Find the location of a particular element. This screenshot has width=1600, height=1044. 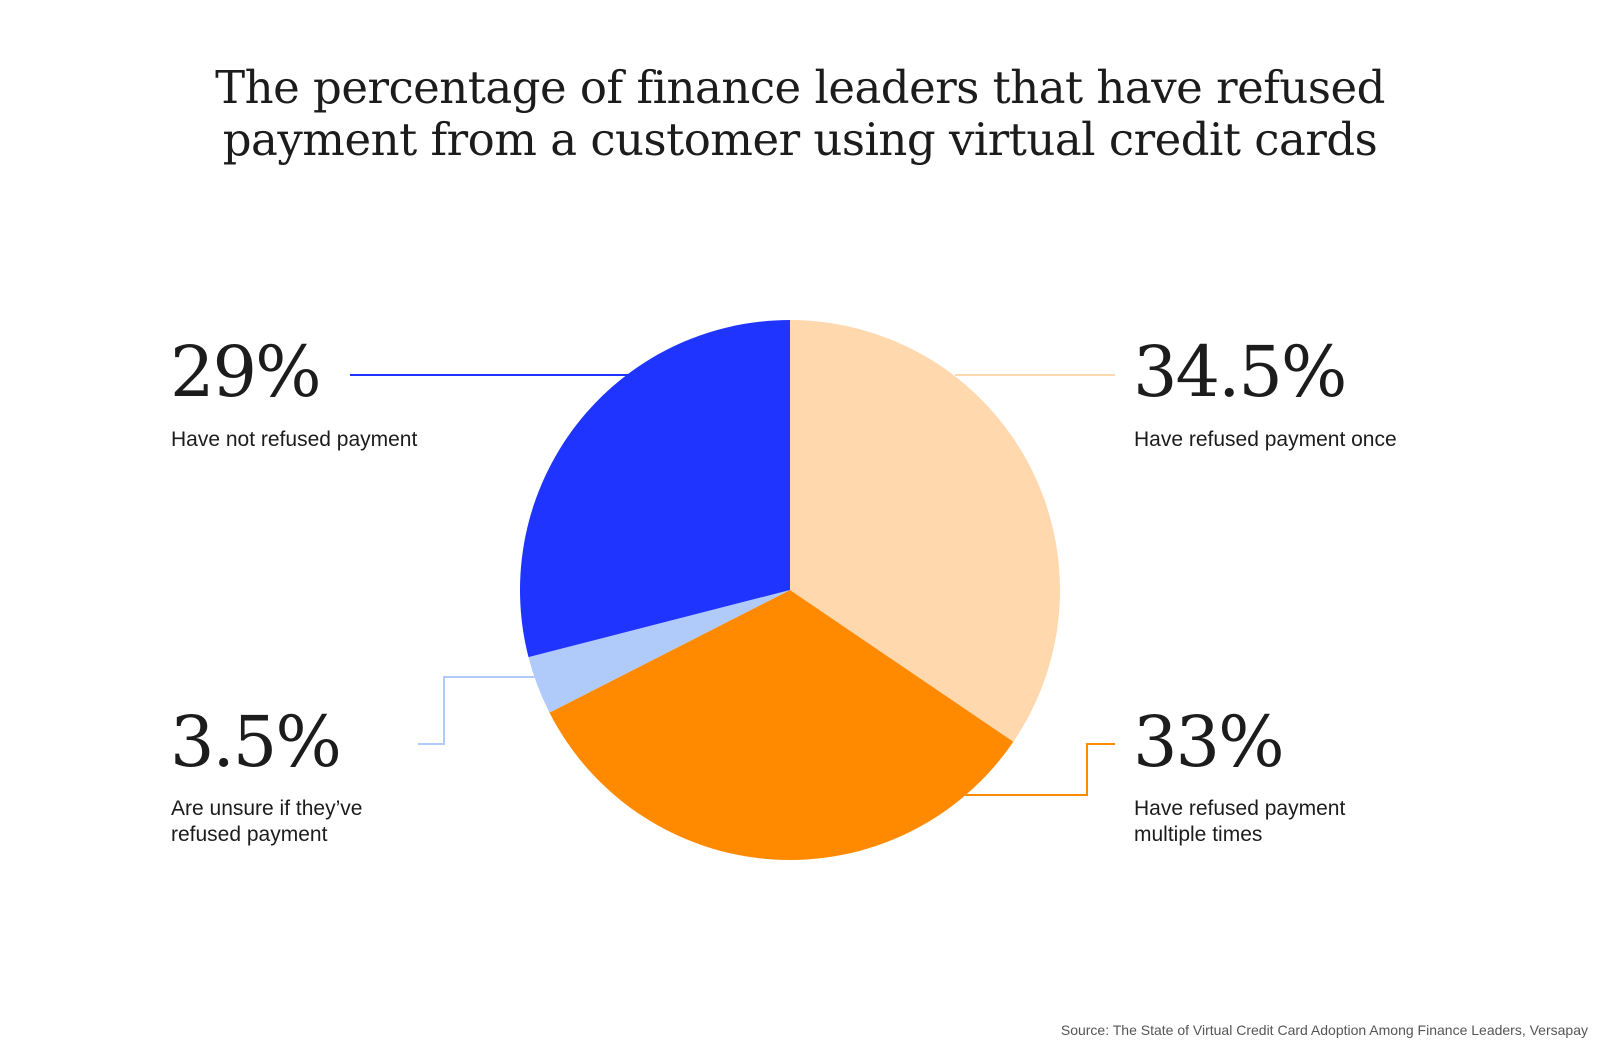

data-label-value-unsure: 3.5% is located at coordinates (256, 742).